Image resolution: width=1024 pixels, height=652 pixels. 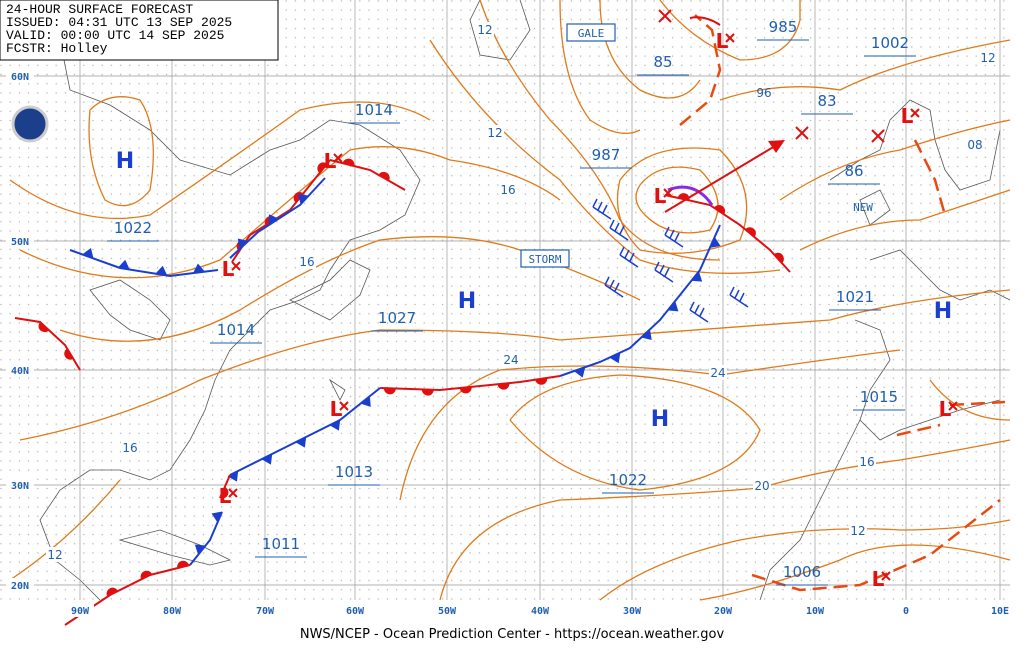 I want to click on warm-front, so click(x=47, y=344).